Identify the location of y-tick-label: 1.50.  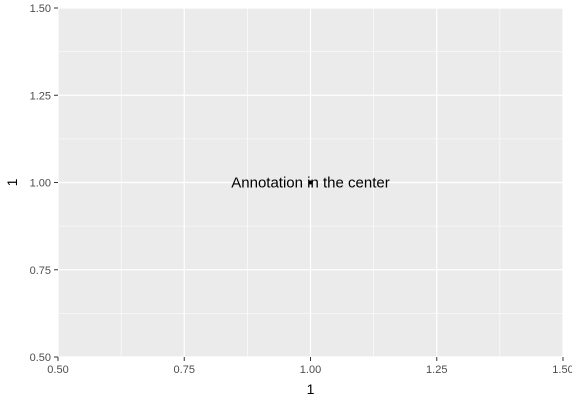
(40, 9).